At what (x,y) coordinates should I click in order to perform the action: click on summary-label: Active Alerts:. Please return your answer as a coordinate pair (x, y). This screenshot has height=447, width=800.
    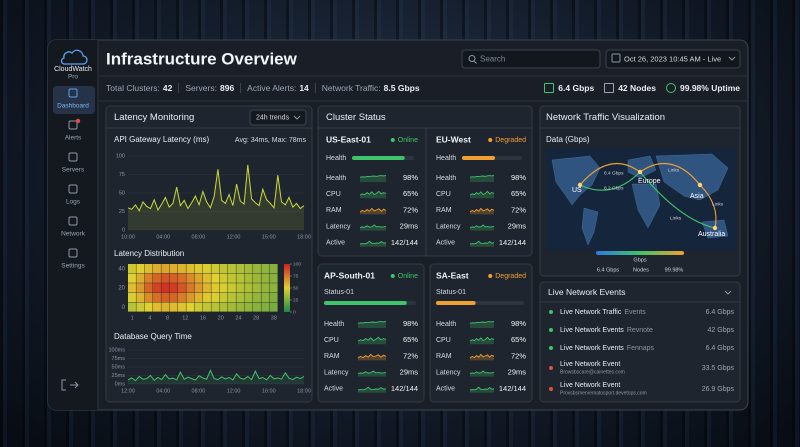
    Looking at the image, I should click on (272, 88).